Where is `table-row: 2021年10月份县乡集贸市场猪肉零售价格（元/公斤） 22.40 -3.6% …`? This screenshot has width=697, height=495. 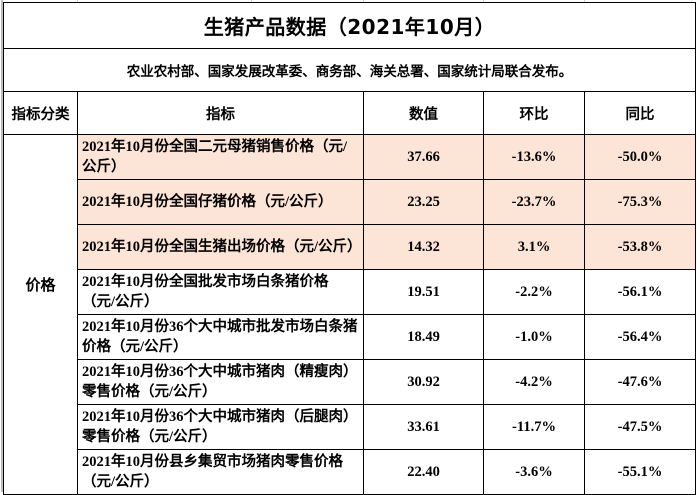
table-row: 2021年10月份县乡集贸市场猪肉零售价格（元/公斤） 22.40 -3.6% … is located at coordinates (350, 472).